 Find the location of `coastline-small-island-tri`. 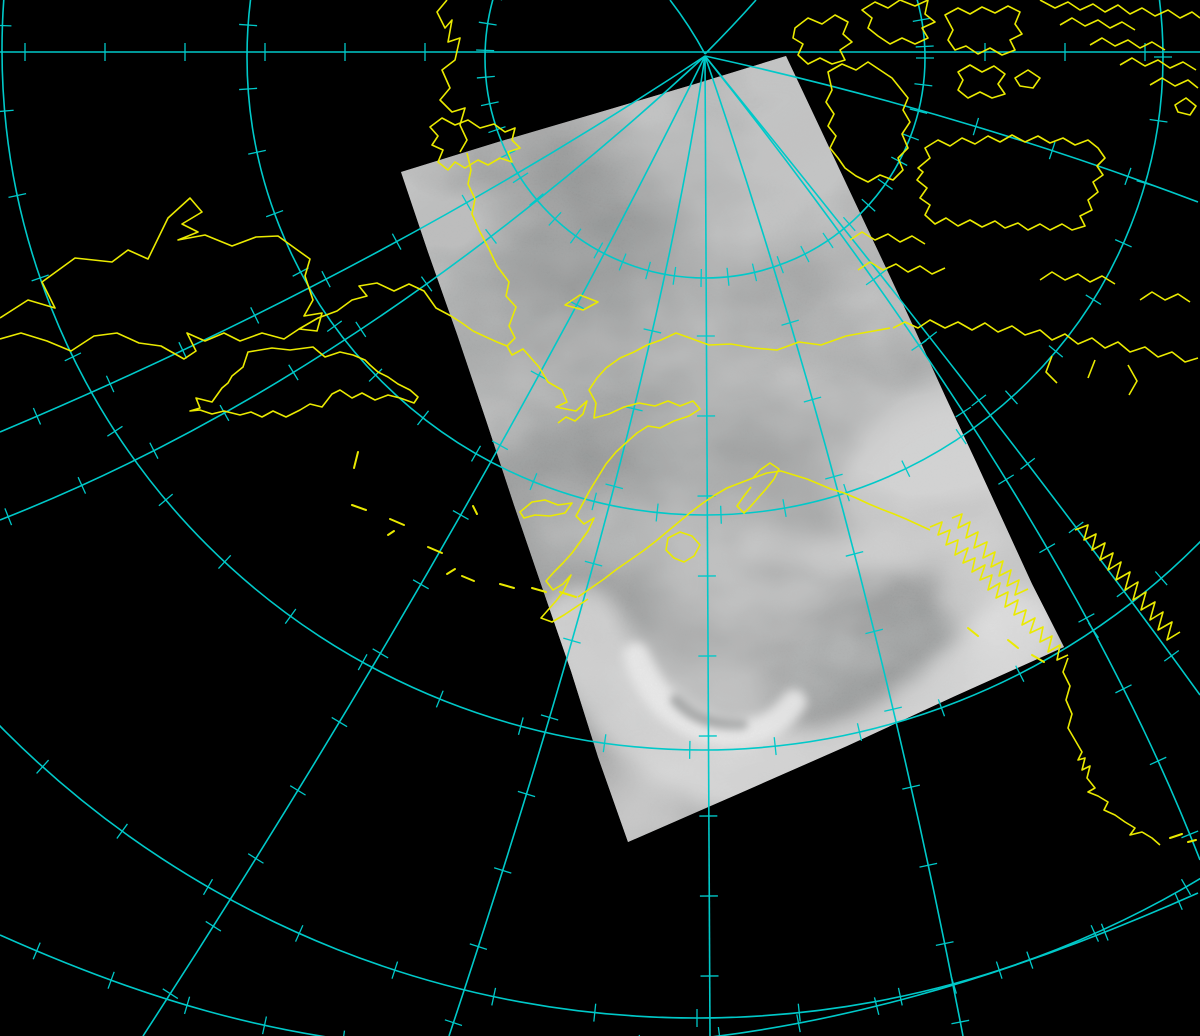

coastline-small-island-tri is located at coordinates (581, 302).